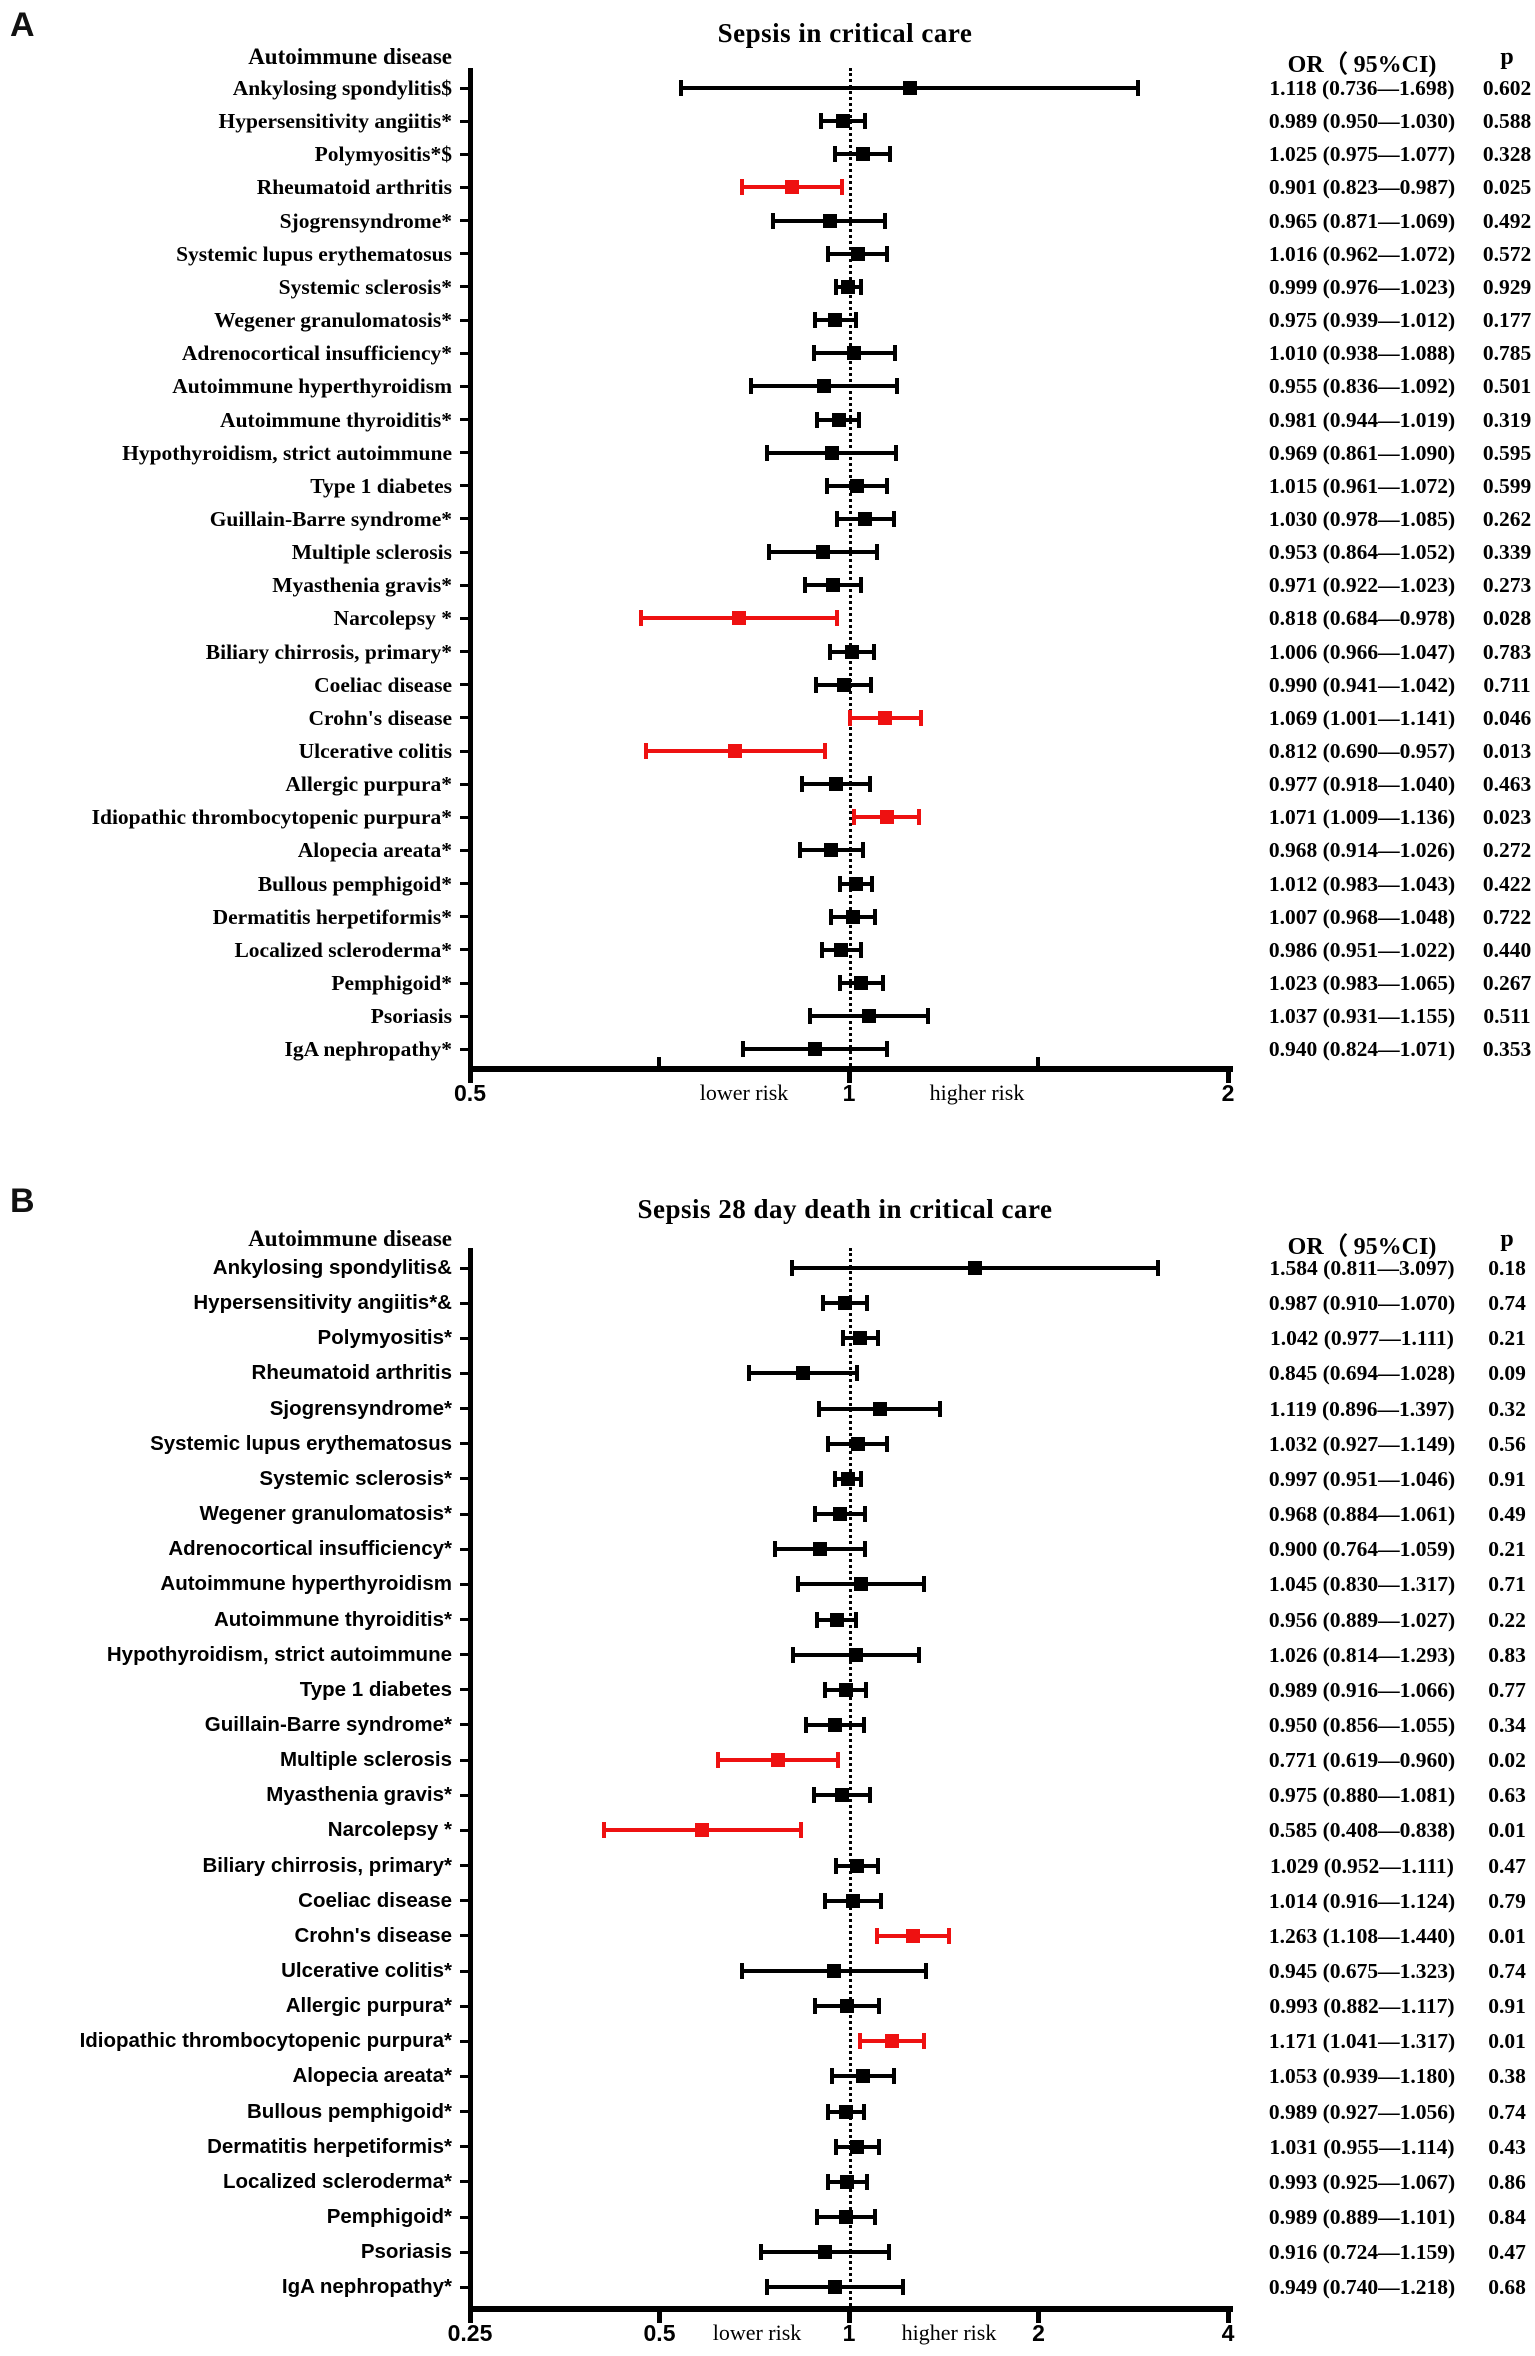  I want to click on row-label: Type 1 diabetes, so click(381, 485).